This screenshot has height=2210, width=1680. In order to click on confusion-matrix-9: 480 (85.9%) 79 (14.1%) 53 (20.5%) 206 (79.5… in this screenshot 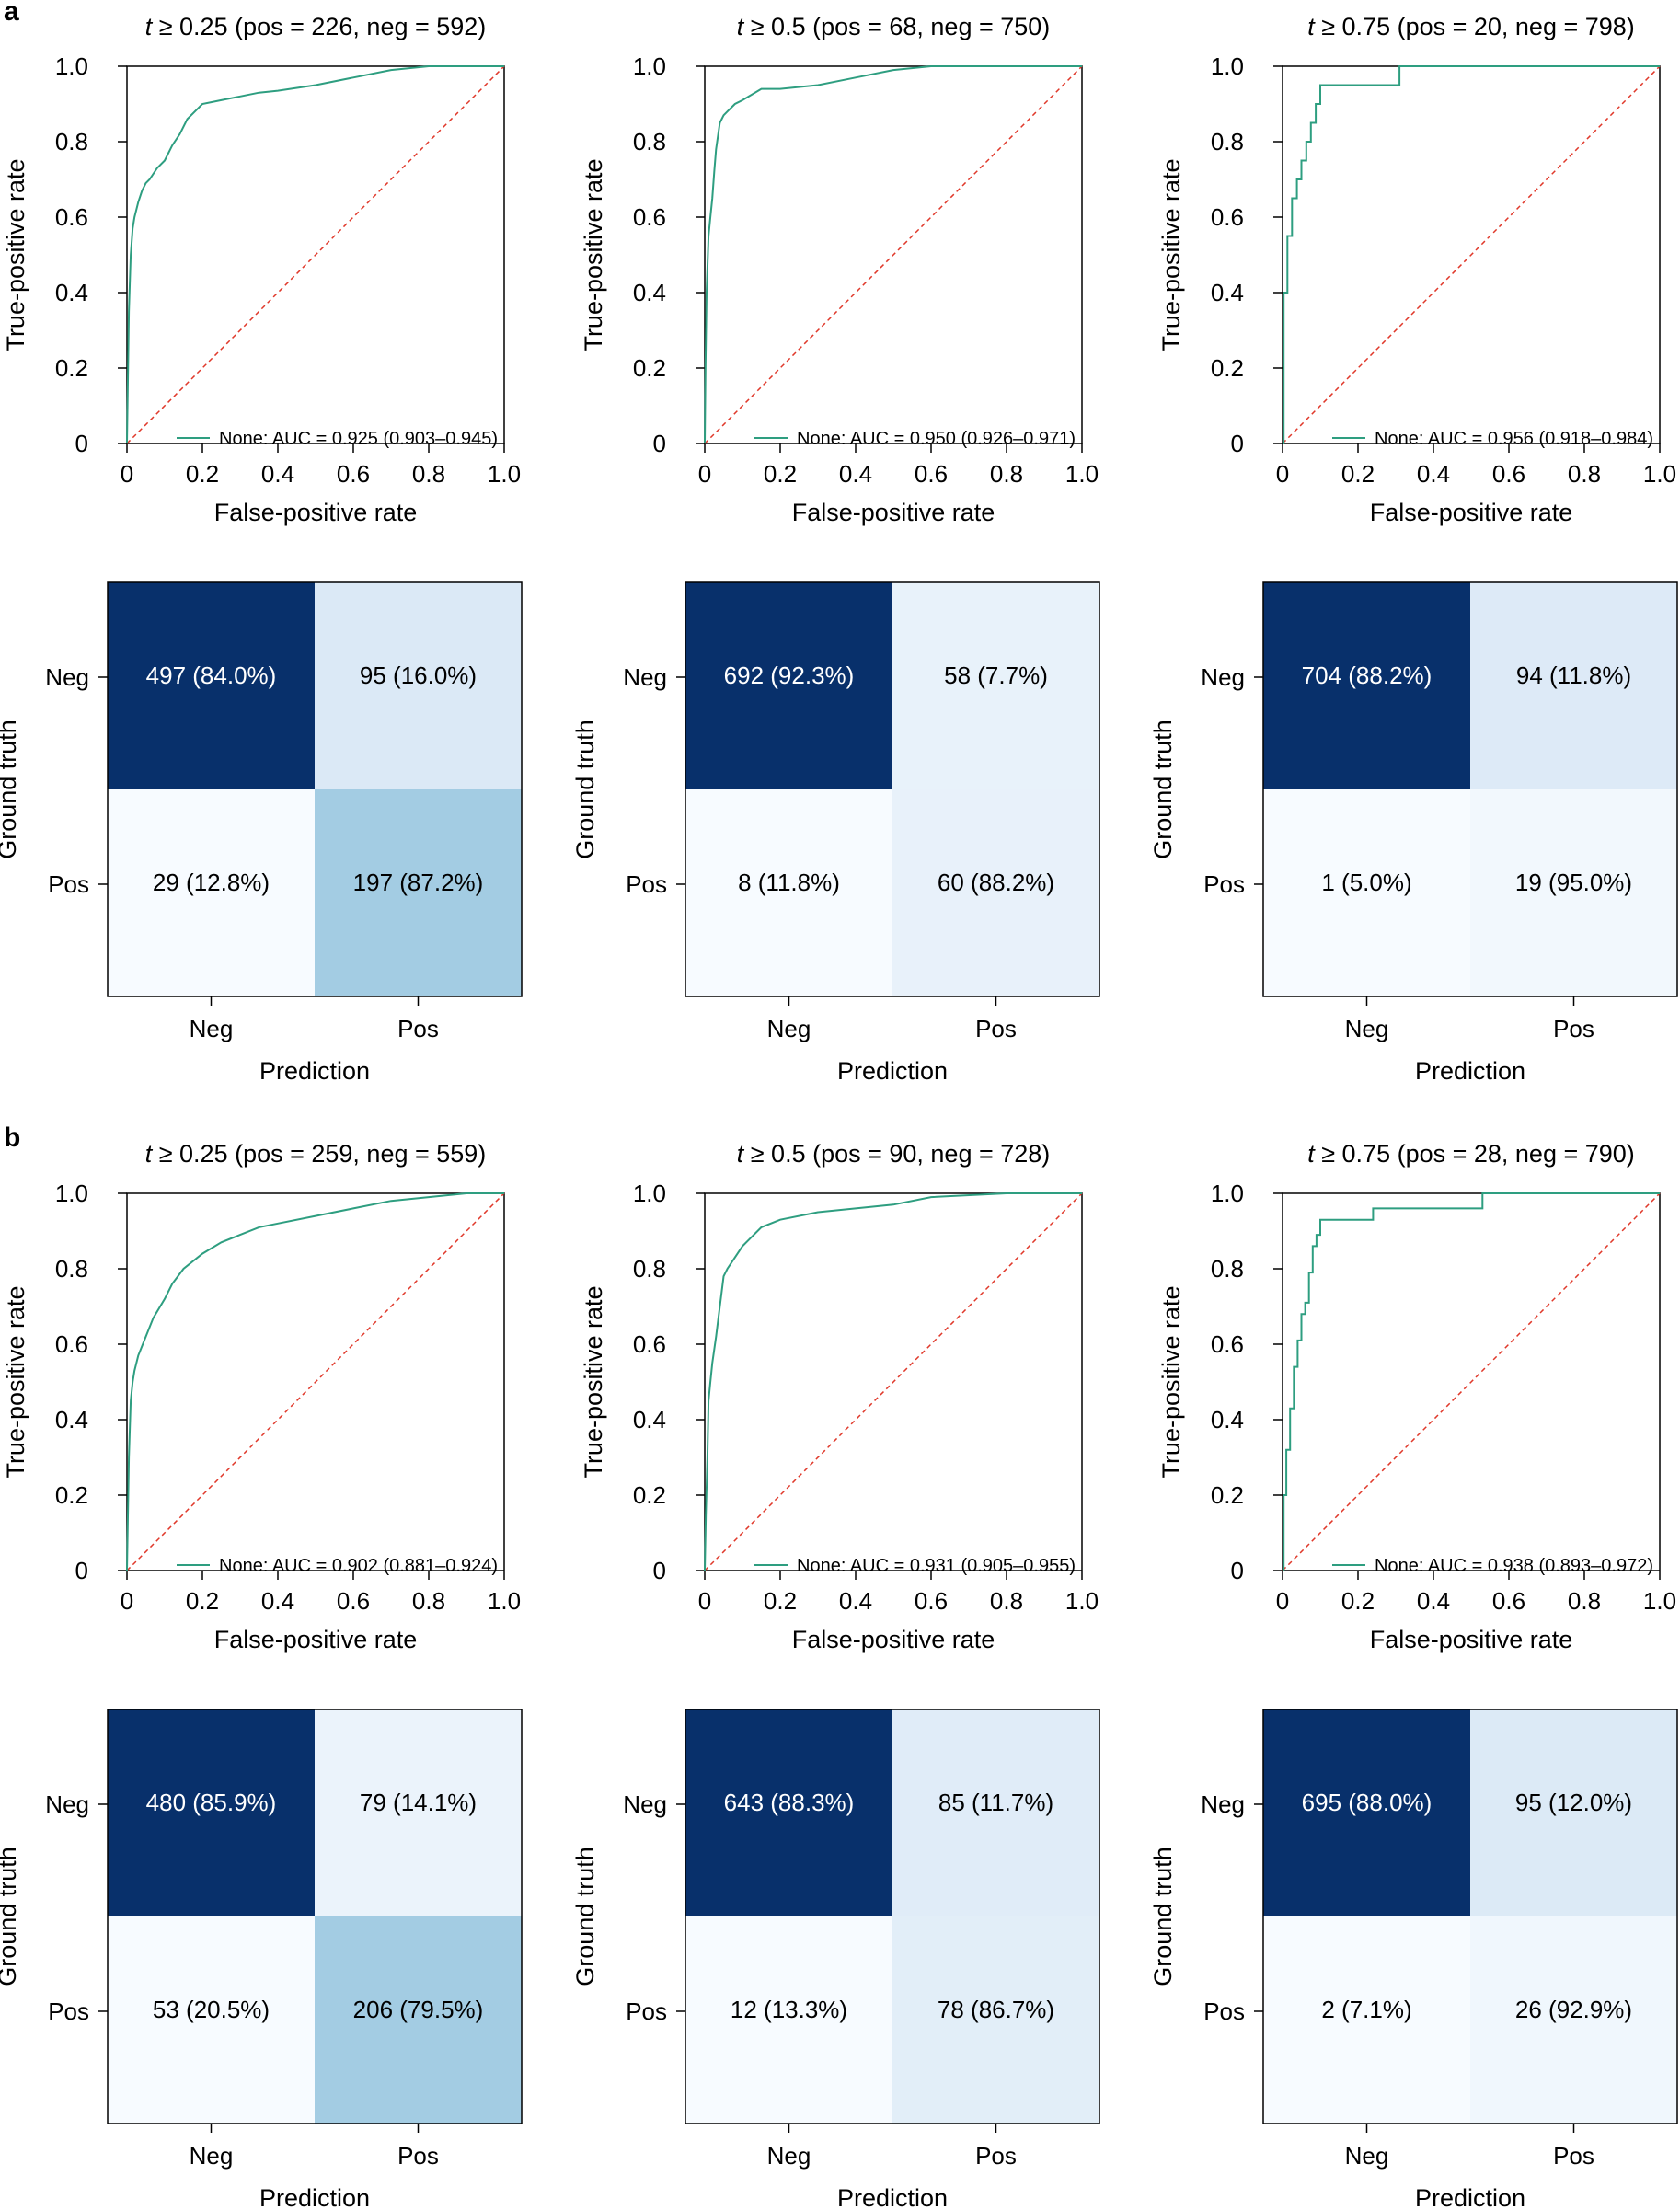, I will do `click(261, 1959)`.